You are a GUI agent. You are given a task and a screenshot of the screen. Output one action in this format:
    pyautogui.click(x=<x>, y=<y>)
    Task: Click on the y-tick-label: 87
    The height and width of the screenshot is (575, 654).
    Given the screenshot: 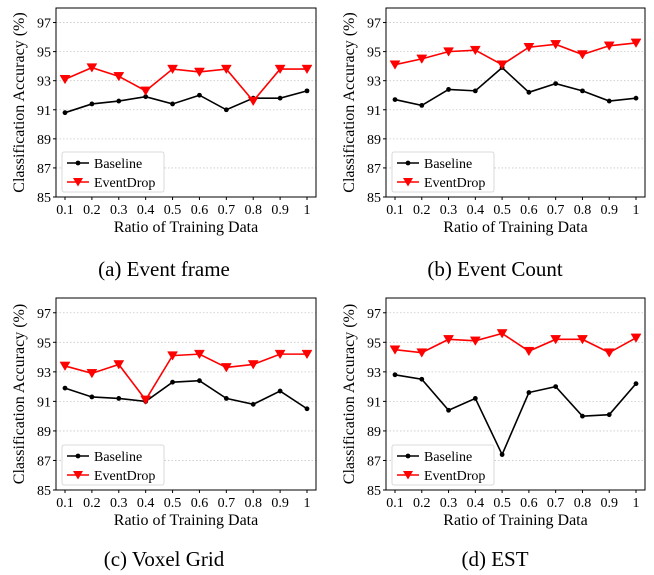 What is the action you would take?
    pyautogui.click(x=44, y=461)
    